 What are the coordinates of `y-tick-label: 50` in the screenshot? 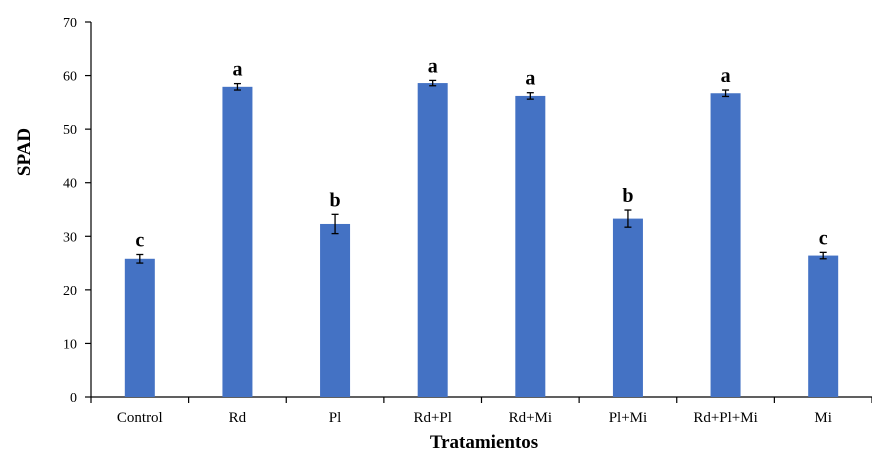 It's located at (70, 130).